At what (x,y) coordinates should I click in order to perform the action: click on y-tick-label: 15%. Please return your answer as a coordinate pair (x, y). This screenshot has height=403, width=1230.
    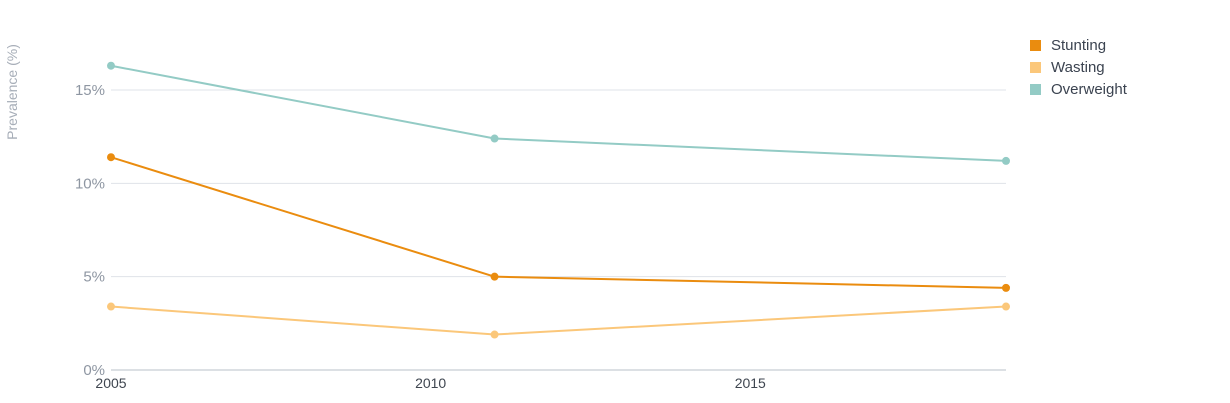
    Looking at the image, I should click on (90, 90).